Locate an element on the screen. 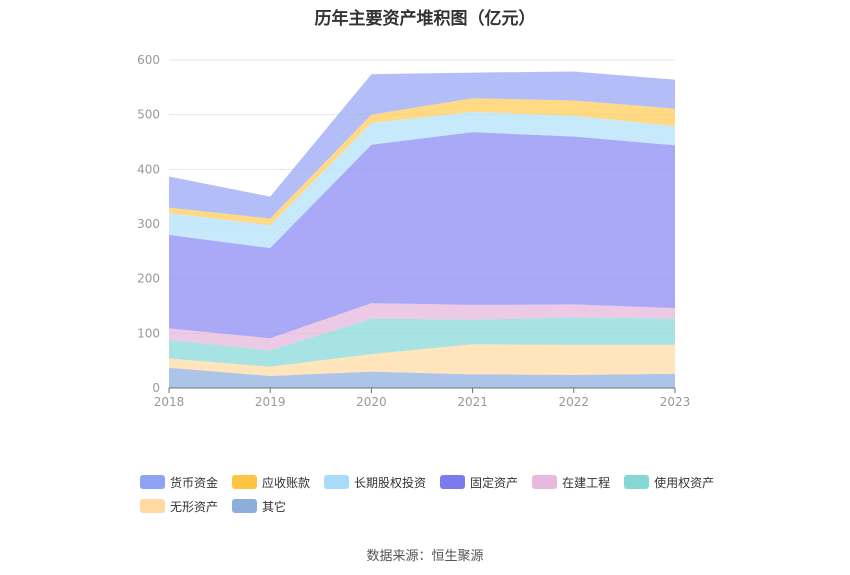 This screenshot has height=575, width=850. legend-item: 长期股权投资 is located at coordinates (375, 482).